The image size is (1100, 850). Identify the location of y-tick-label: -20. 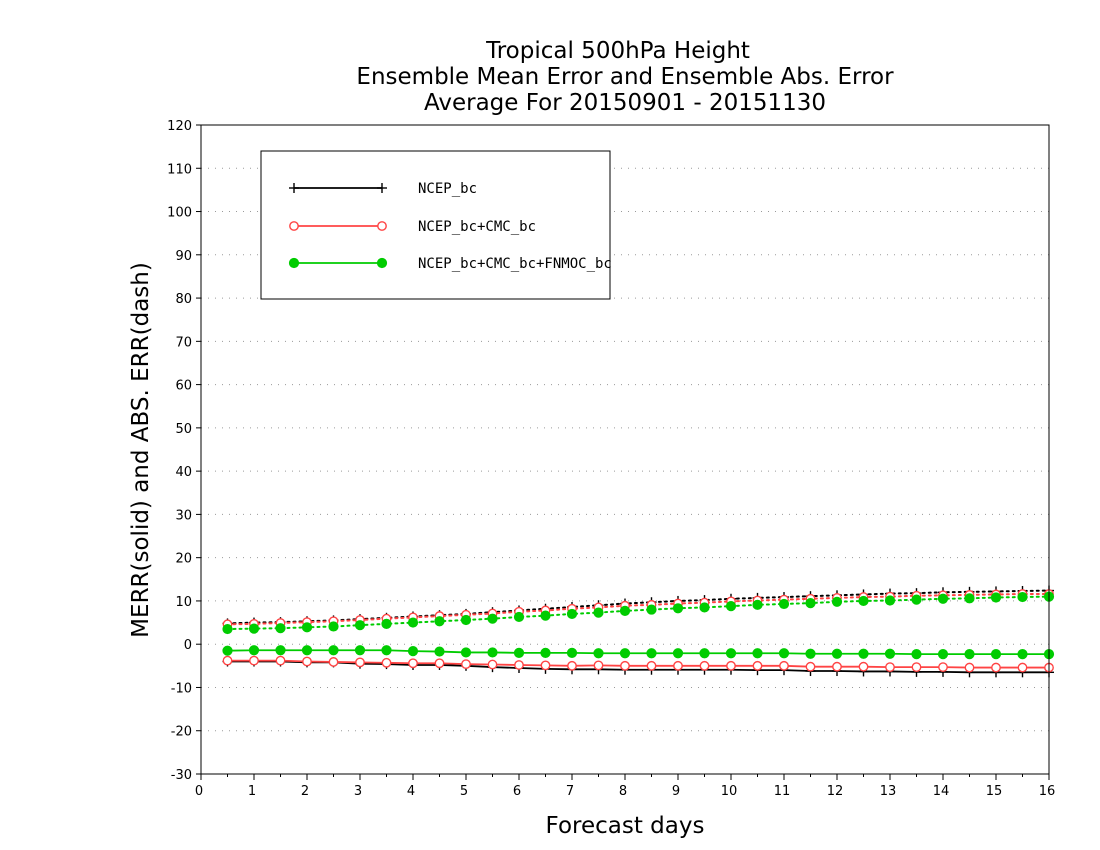
(181, 732).